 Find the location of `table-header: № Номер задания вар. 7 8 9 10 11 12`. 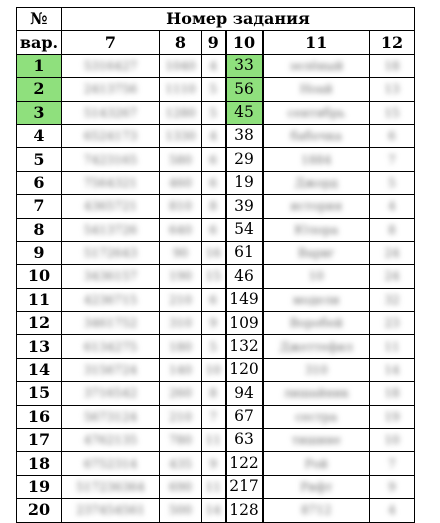

table-header: № Номер задания вар. 7 8 9 10 11 12 is located at coordinates (215, 30).